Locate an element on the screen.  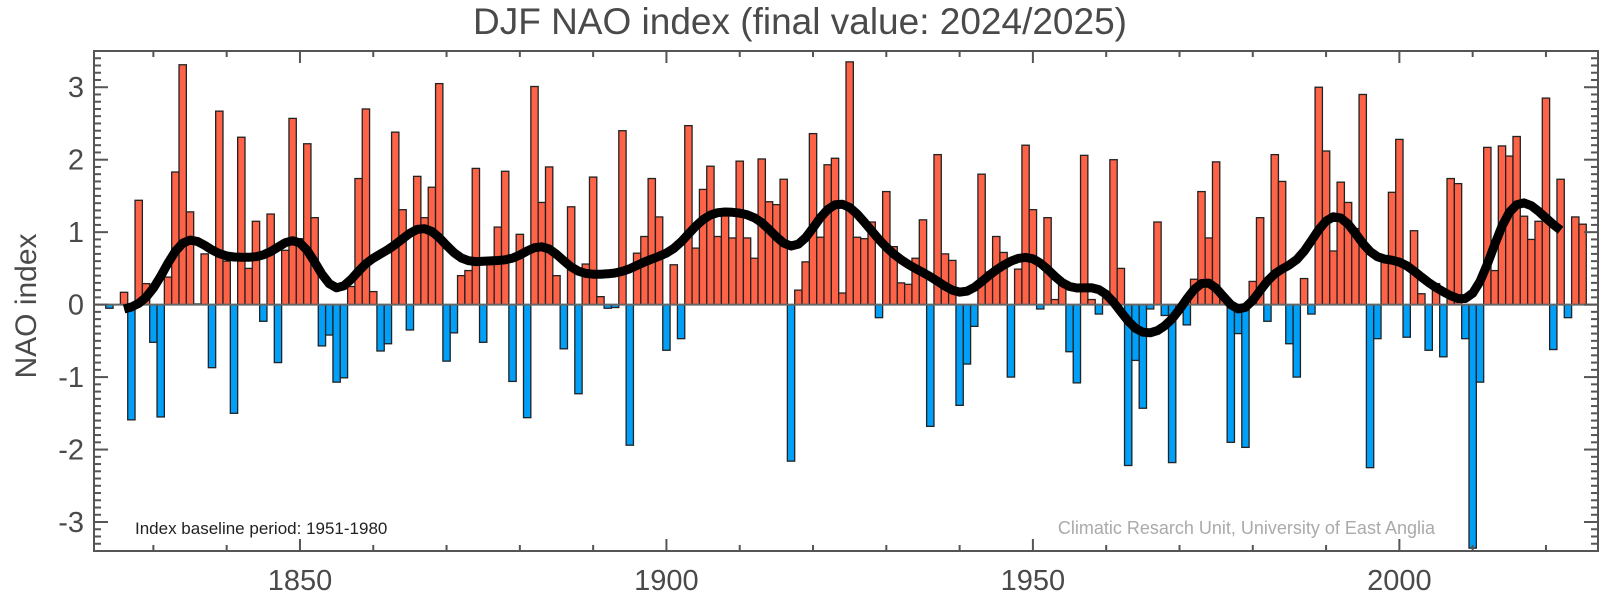
x-tick-label: 2000 is located at coordinates (1399, 581).